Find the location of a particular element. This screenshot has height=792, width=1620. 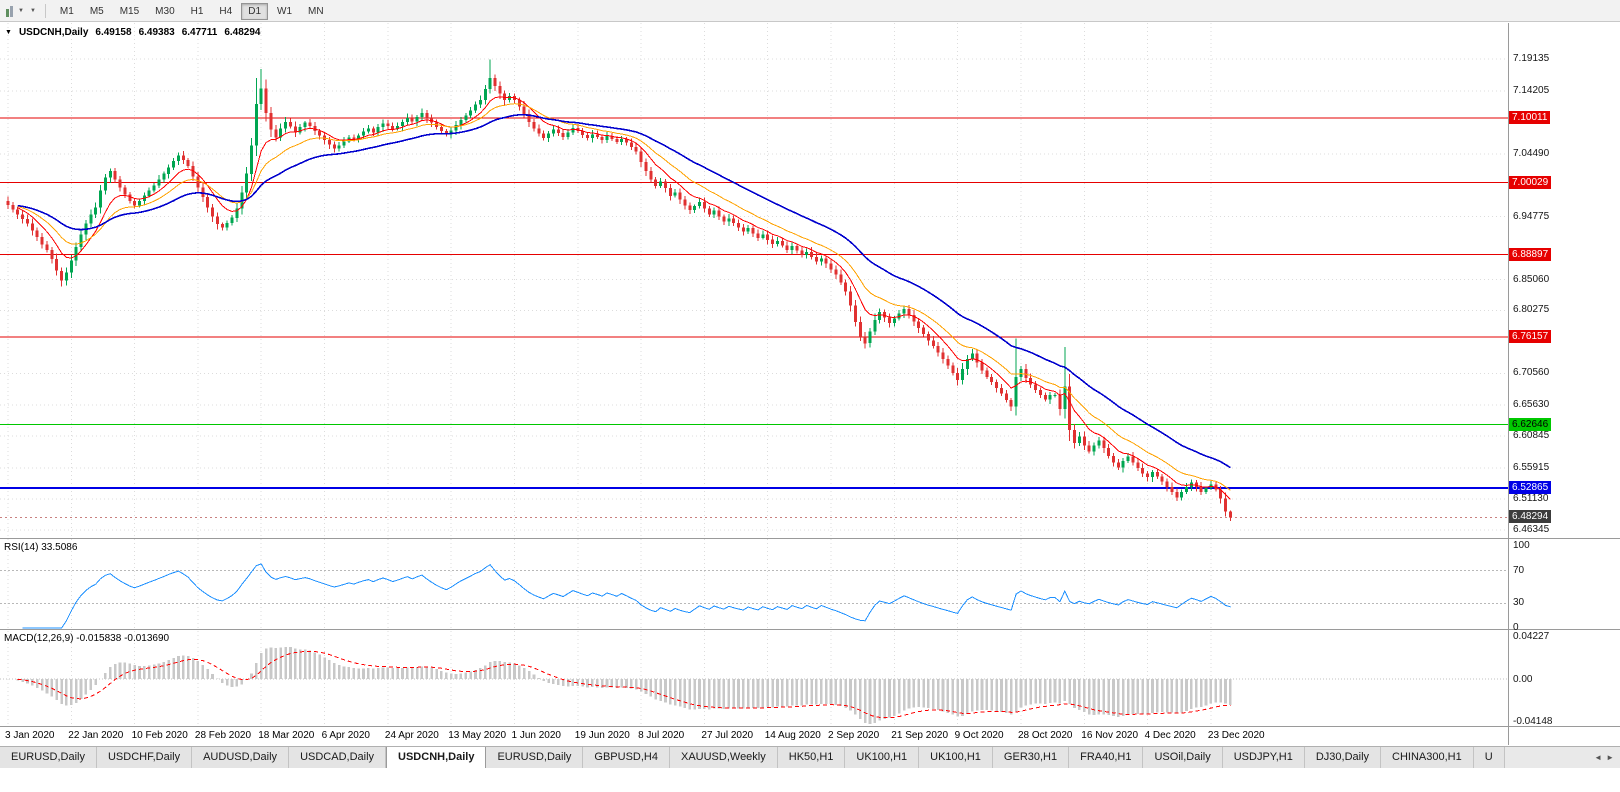

timeframe-button-M30: M30 is located at coordinates (165, 11).